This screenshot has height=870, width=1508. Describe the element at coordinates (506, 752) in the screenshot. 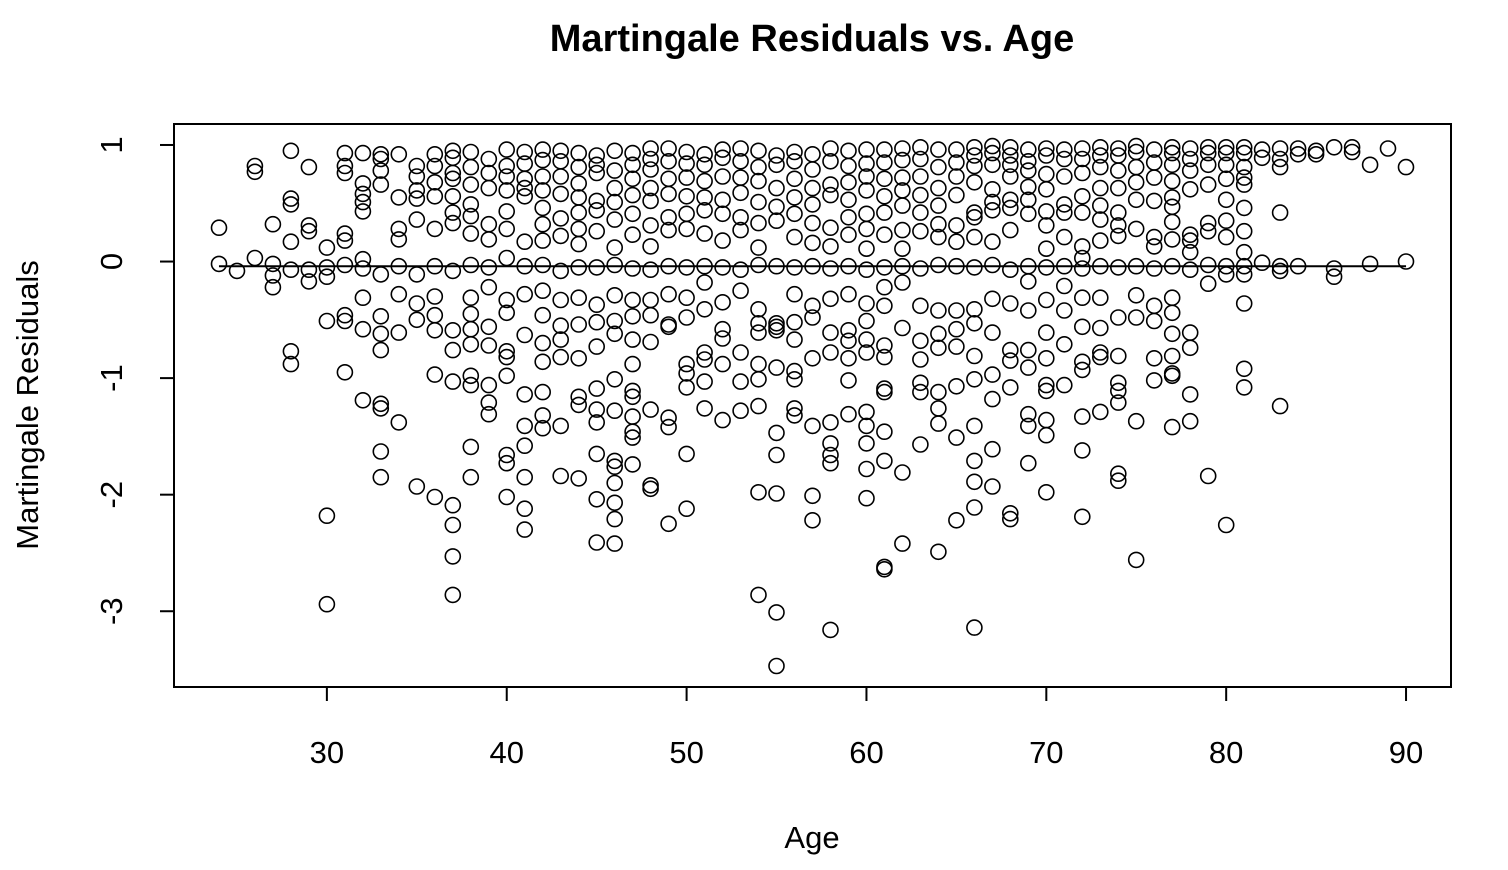

I see `x-tick-label: 40` at that location.